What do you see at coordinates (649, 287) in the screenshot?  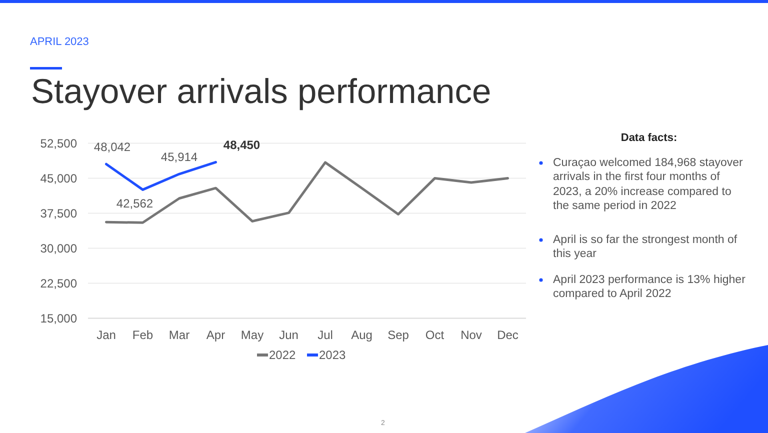 I see `text: April 2023 performance is 13% higher compared to April 2022` at bounding box center [649, 287].